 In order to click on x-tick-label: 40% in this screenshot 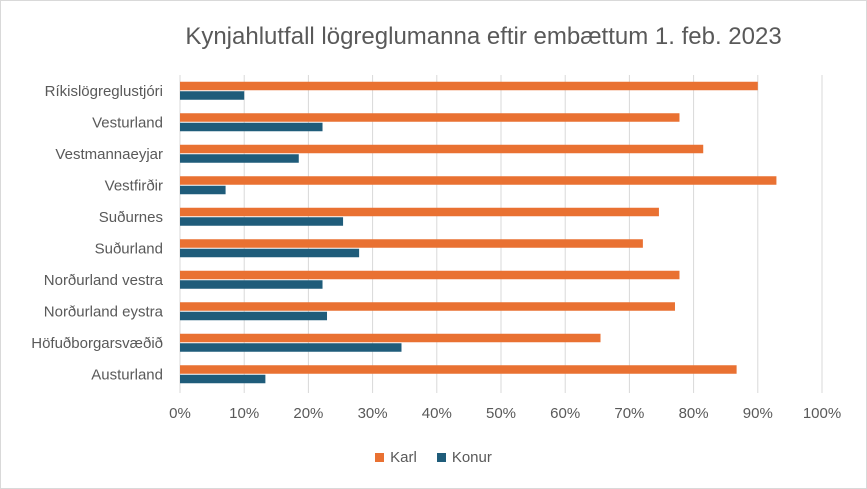, I will do `click(437, 413)`.